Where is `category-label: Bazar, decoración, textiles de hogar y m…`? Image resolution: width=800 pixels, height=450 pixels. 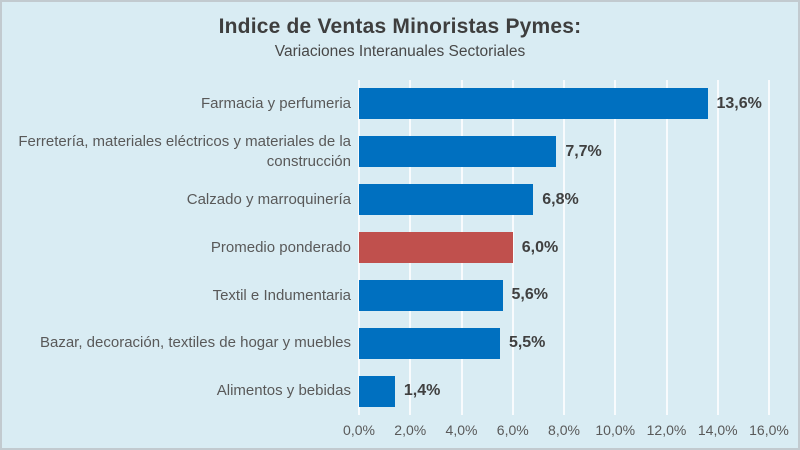
category-label: Bazar, decoración, textiles de hogar y m… is located at coordinates (195, 343).